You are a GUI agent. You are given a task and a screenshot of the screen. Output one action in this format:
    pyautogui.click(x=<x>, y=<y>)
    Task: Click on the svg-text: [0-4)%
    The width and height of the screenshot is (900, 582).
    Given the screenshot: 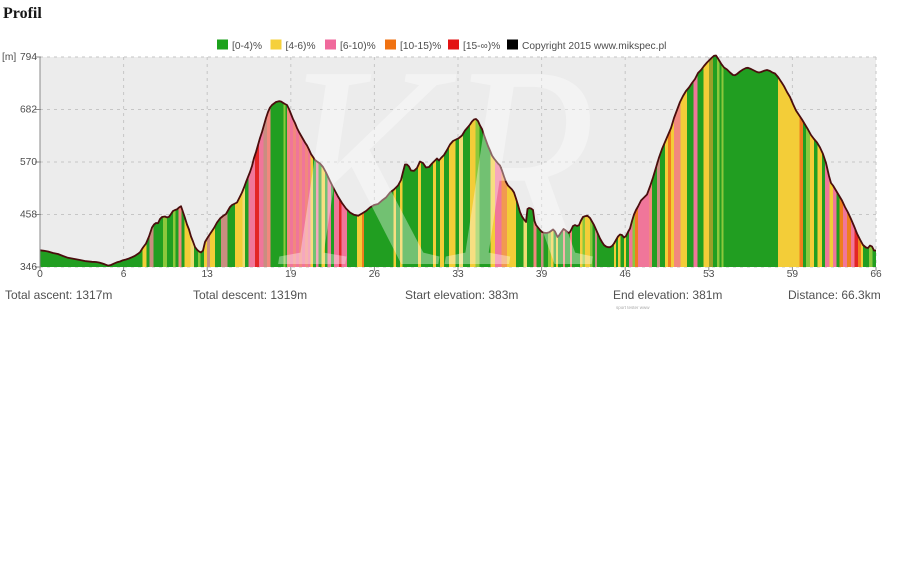 What is the action you would take?
    pyautogui.click(x=247, y=46)
    